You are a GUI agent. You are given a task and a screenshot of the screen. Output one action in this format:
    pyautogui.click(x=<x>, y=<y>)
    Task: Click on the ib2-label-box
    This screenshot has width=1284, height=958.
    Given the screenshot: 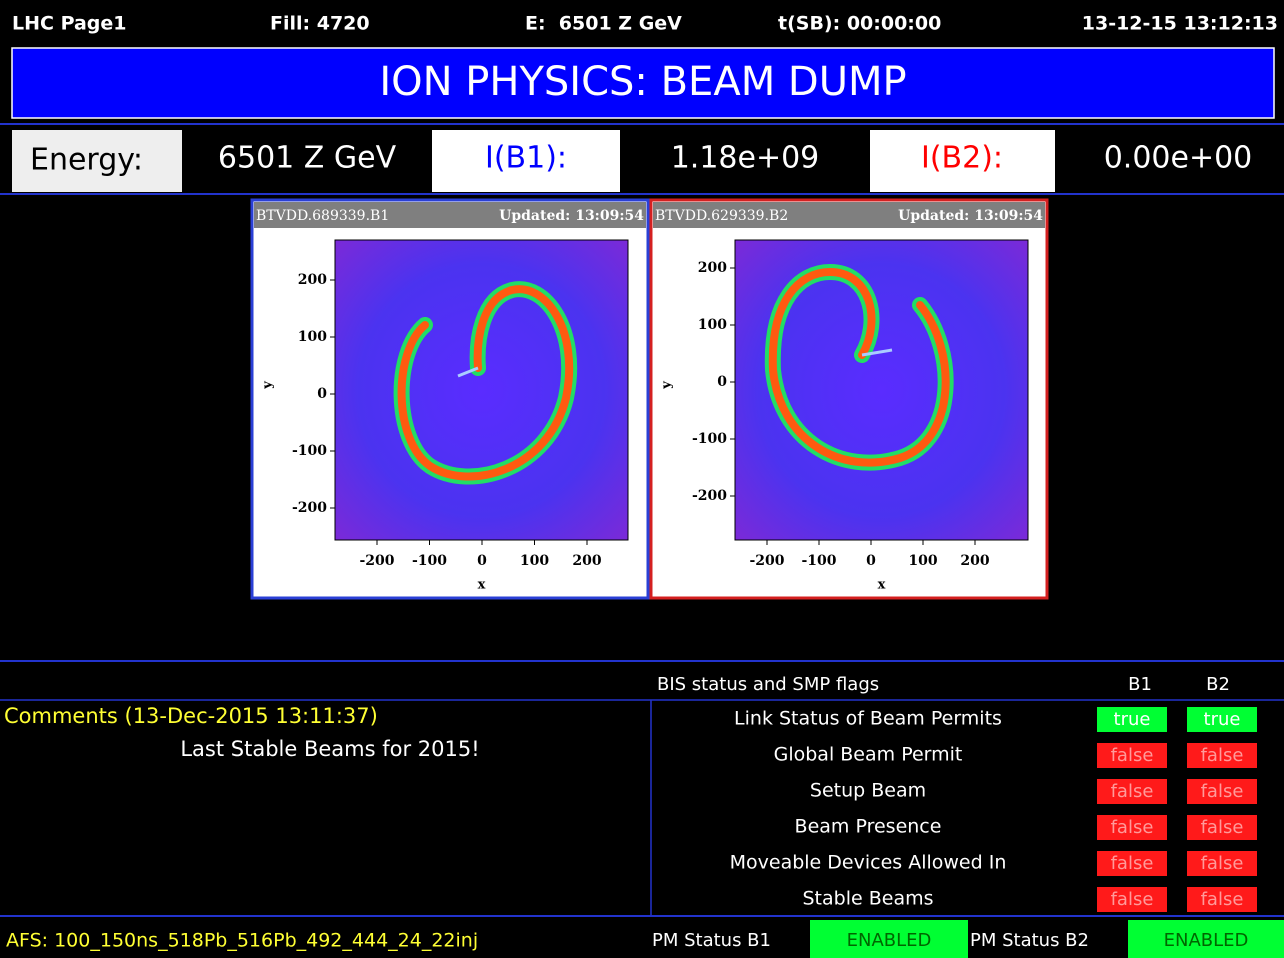 What is the action you would take?
    pyautogui.click(x=962, y=161)
    